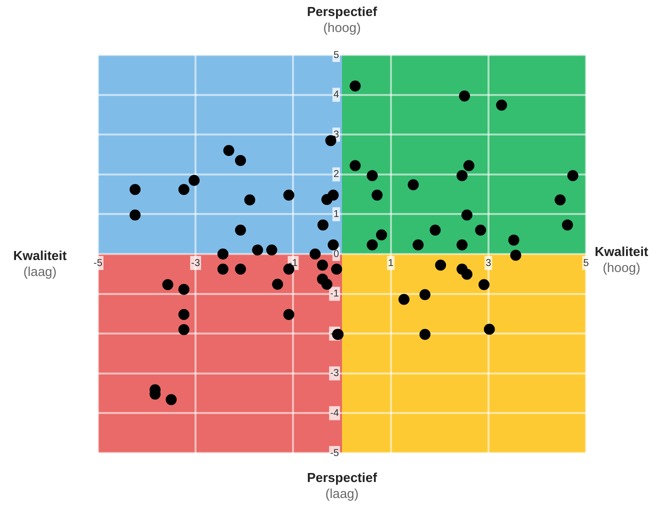  Describe the element at coordinates (621, 259) in the screenshot. I see `text: Kwaliteit (hoog)` at that location.